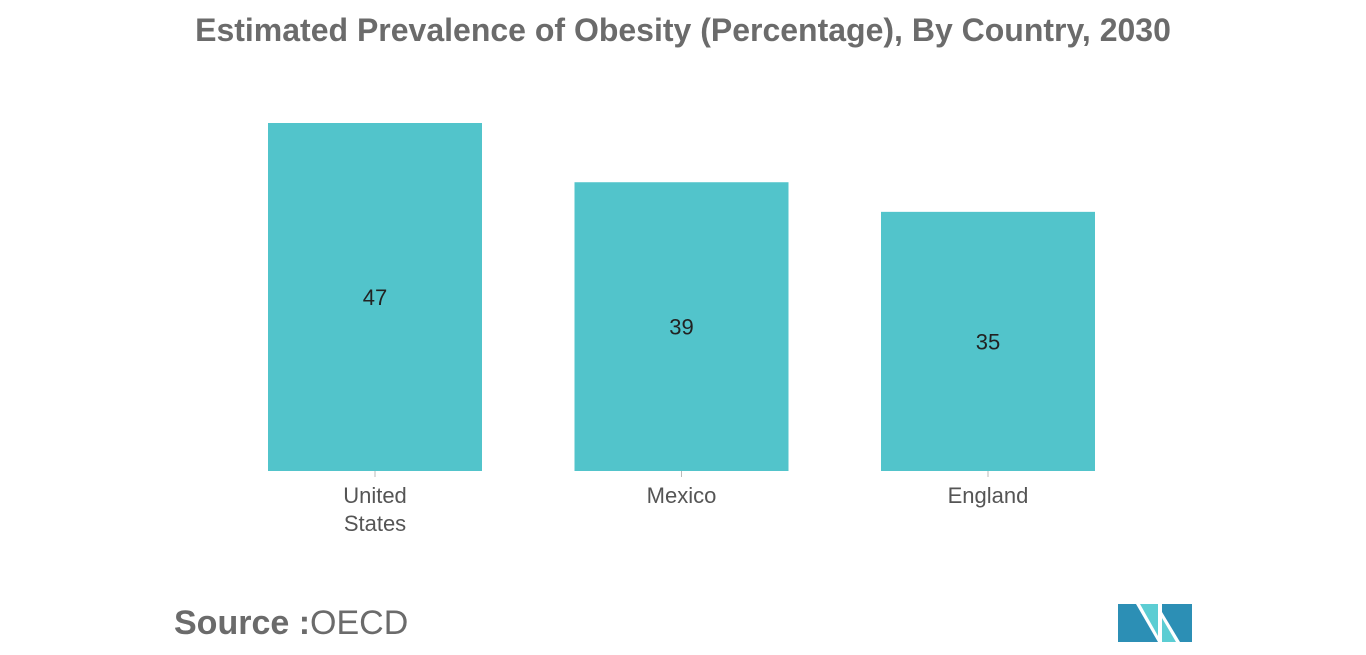 Image resolution: width=1366 pixels, height=655 pixels. I want to click on bar-united-states, so click(375, 297).